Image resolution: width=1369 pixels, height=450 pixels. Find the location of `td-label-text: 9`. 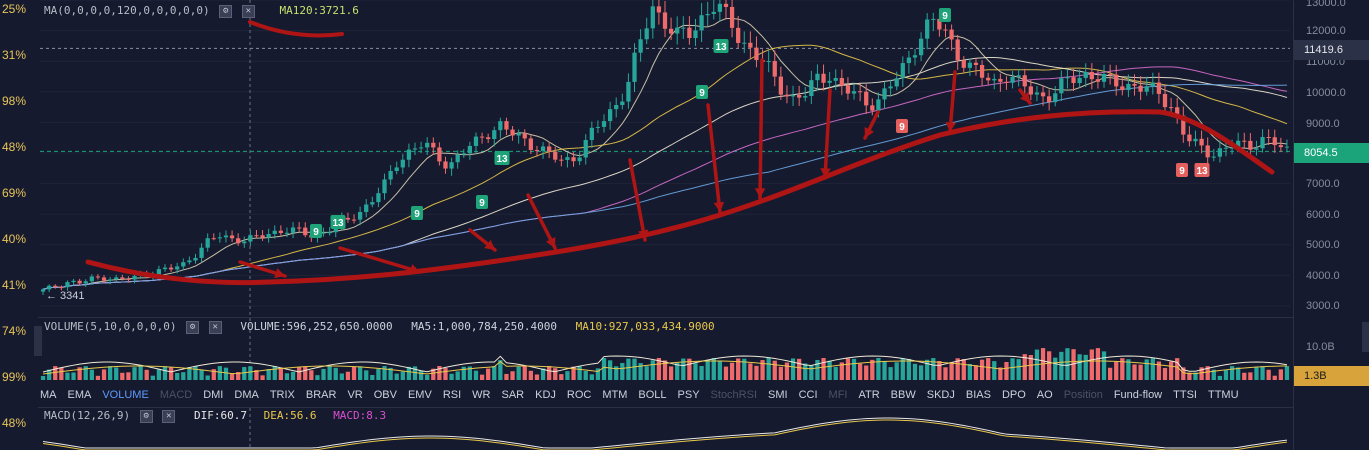

td-label-text: 9 is located at coordinates (316, 232).